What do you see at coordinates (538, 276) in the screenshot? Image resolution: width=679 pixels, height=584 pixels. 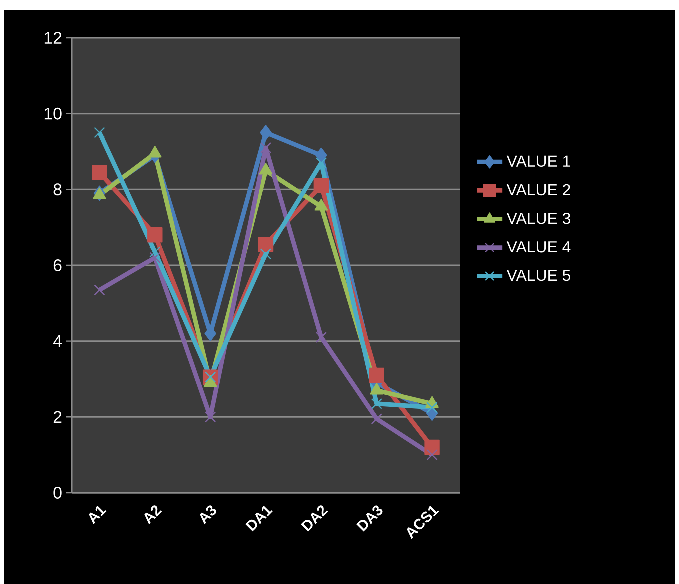 I see `legend-label: VALUE 5` at bounding box center [538, 276].